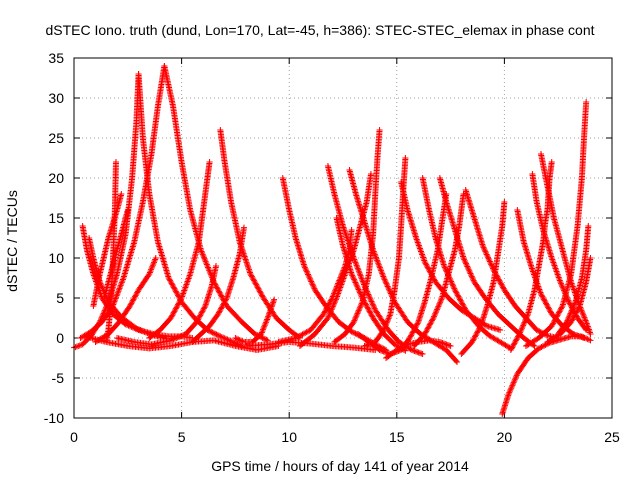  I want to click on x-tick-label: 5, so click(182, 437).